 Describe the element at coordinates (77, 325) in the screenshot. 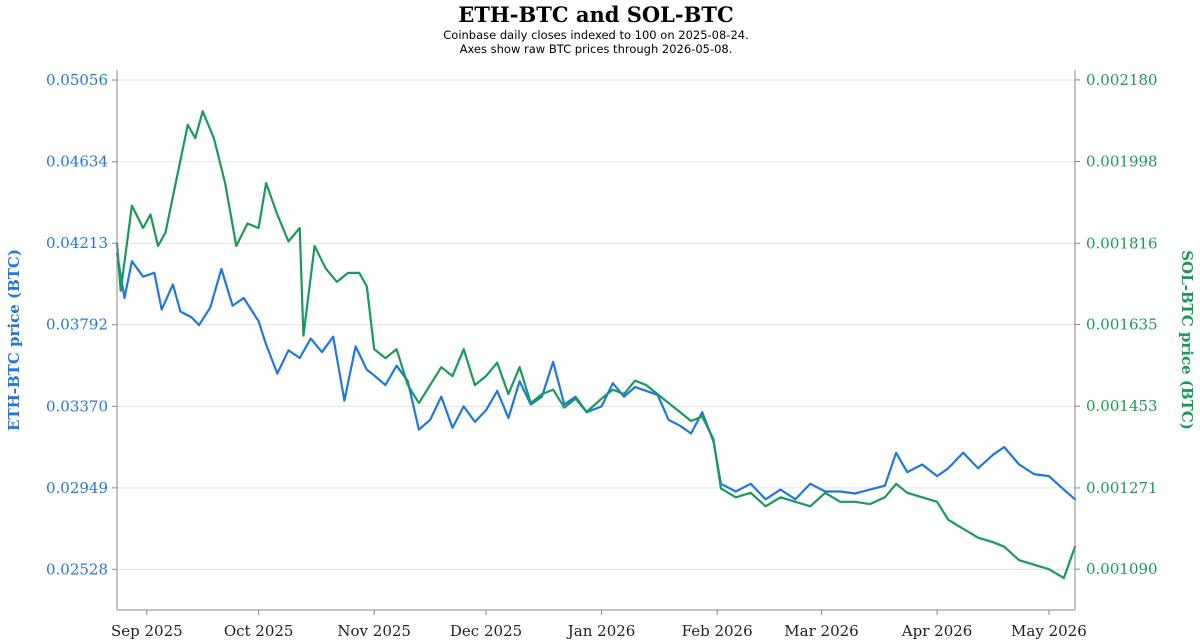

I see `left-tick-label: 0.03792` at that location.